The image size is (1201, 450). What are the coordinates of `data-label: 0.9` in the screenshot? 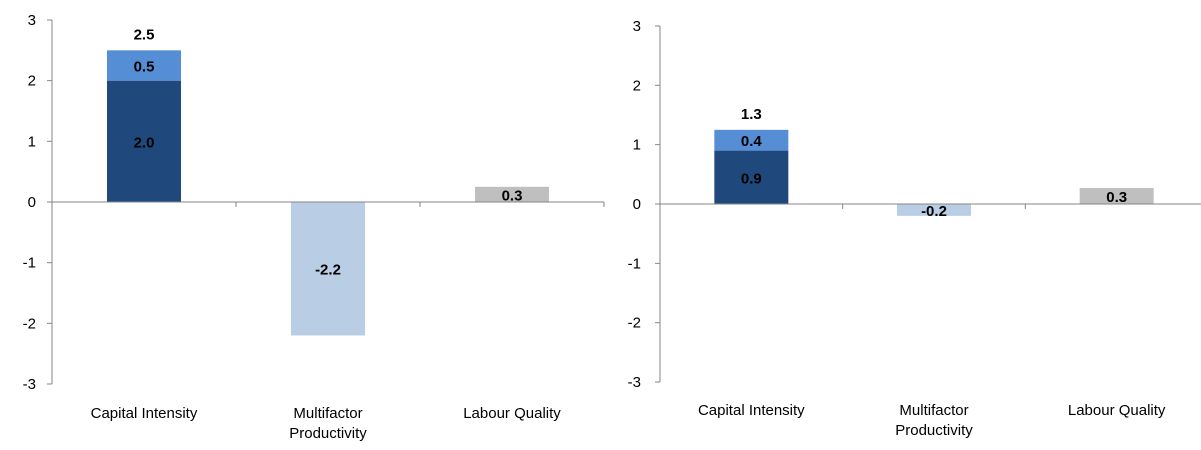 It's located at (751, 178).